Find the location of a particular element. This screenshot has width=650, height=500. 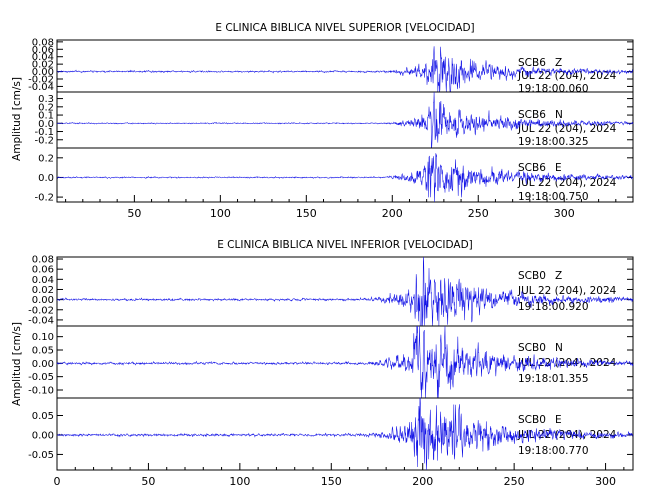

lower-panel-z-time: 19:18:00.920 is located at coordinates (553, 307).